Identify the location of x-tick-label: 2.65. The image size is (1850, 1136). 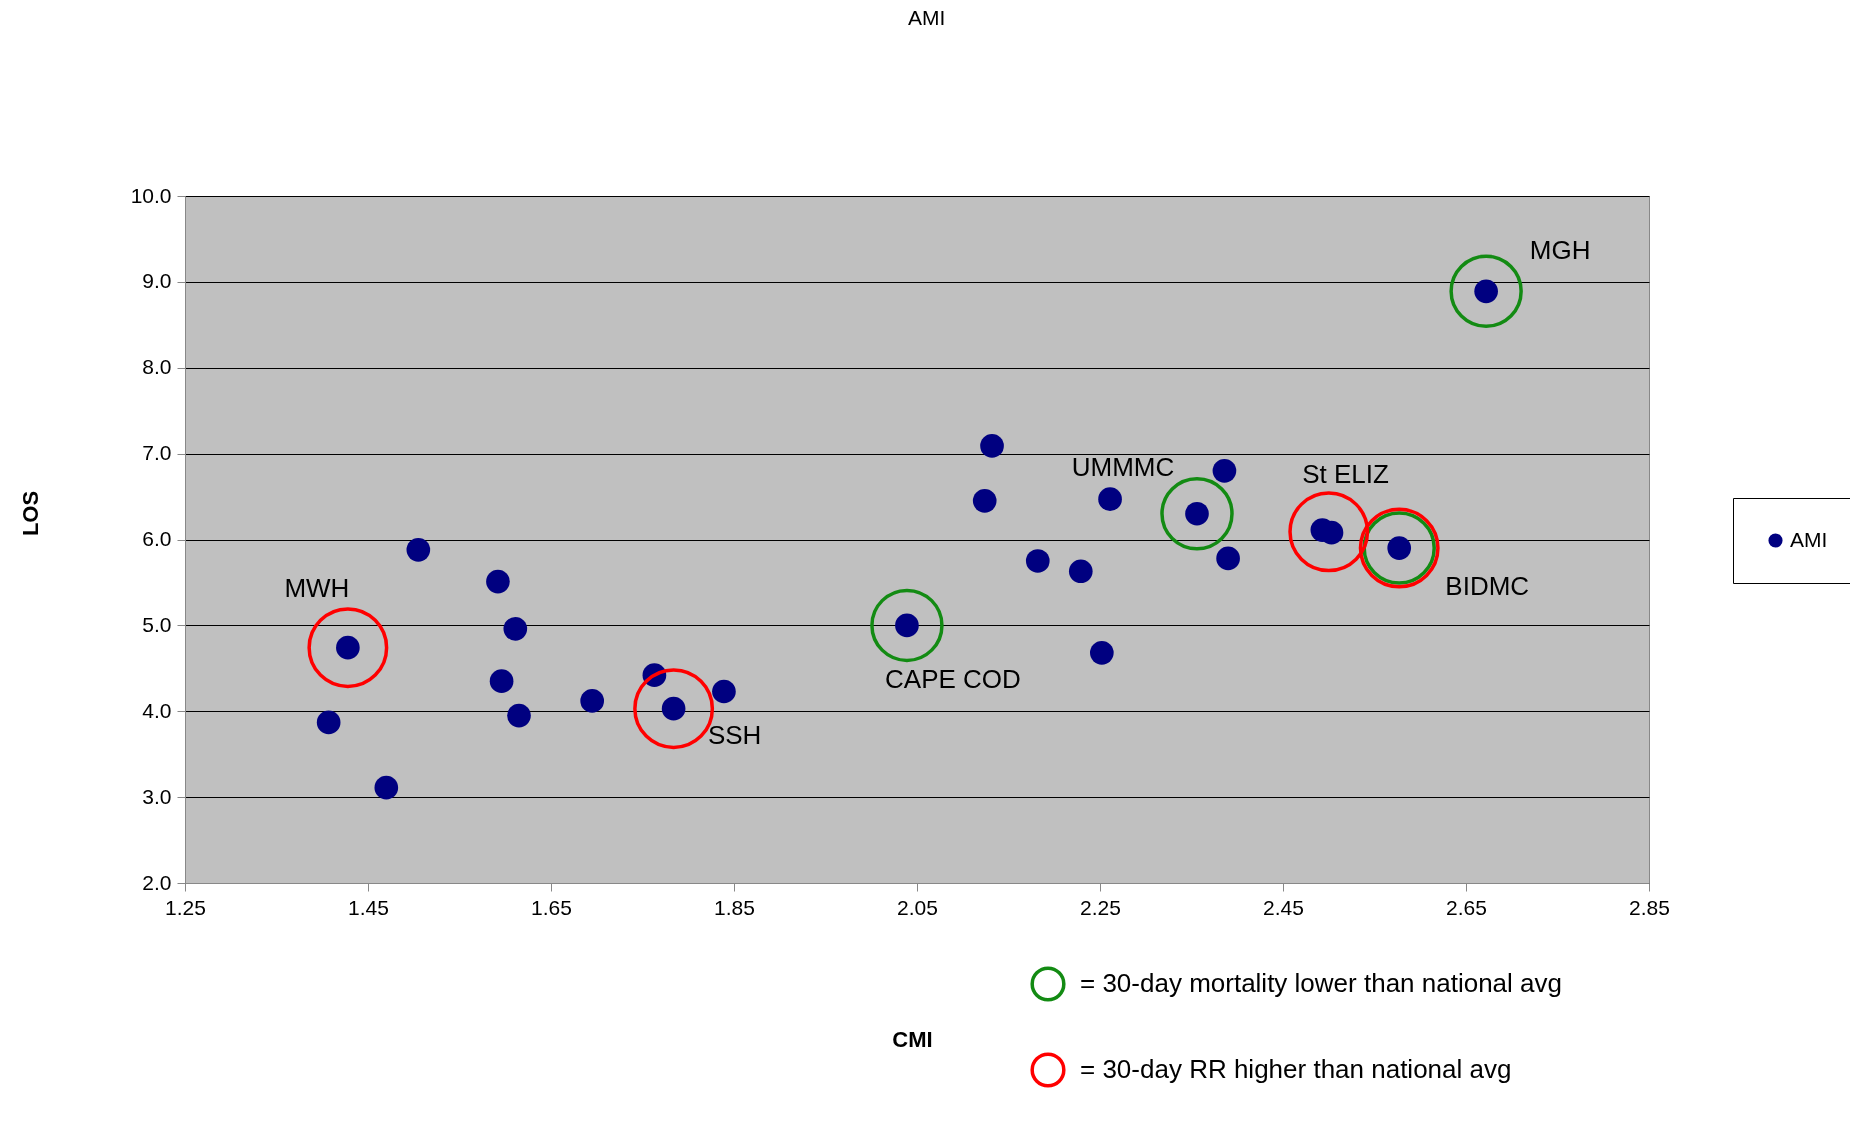
(1466, 907).